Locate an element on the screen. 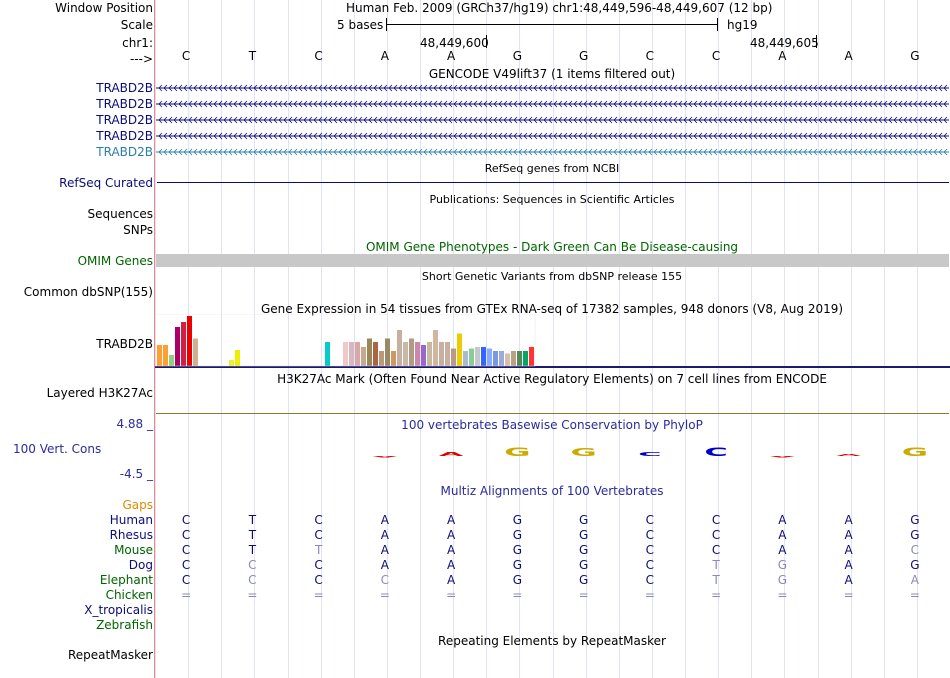 The image size is (950, 678). multiz-base: = is located at coordinates (716, 595).